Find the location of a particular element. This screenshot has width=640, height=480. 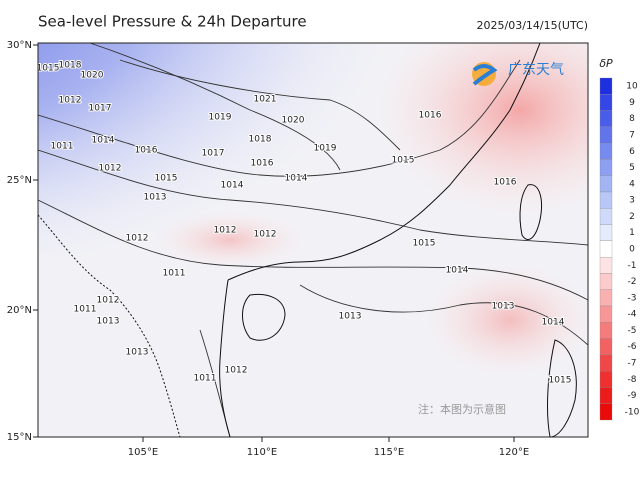

note: 注：本图为示意图 is located at coordinates (462, 409).